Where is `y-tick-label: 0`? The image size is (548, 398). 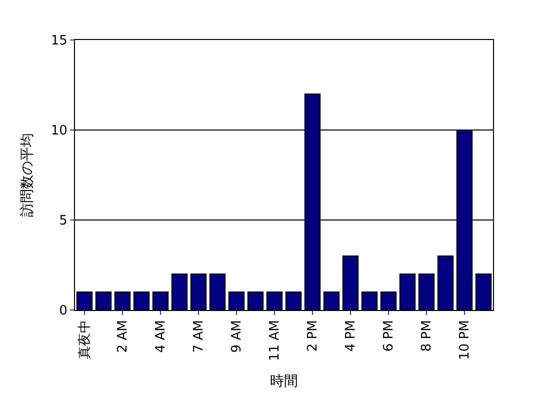
y-tick-label: 0 is located at coordinates (63, 311).